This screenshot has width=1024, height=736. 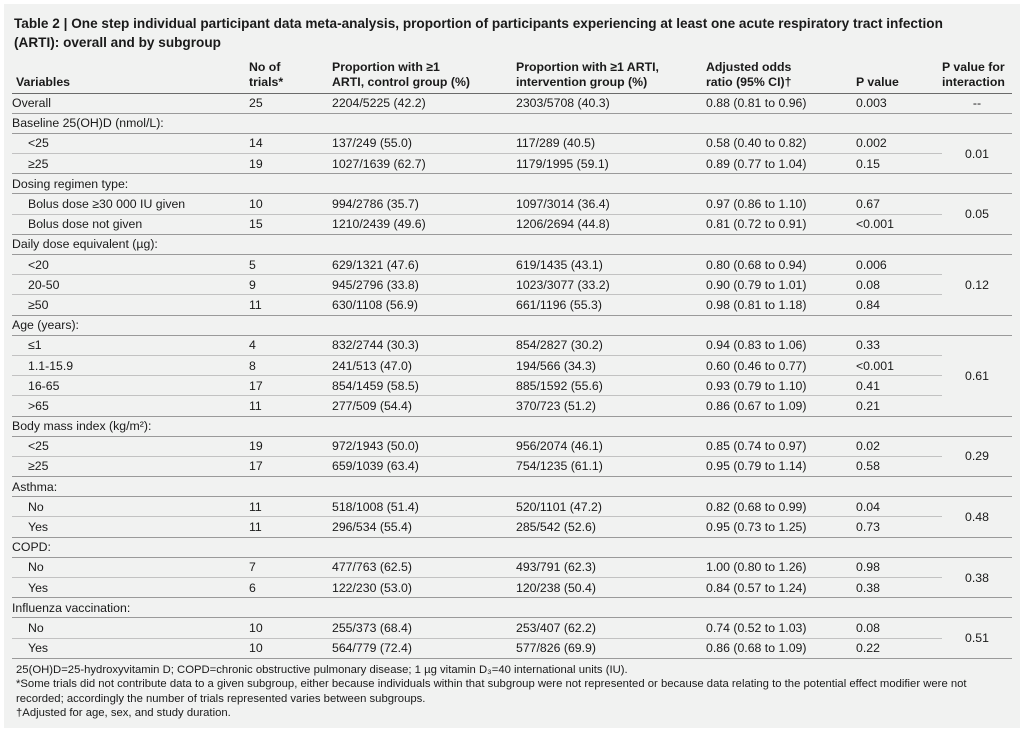 I want to click on row-control: 629/1321 (47.6), so click(x=424, y=265).